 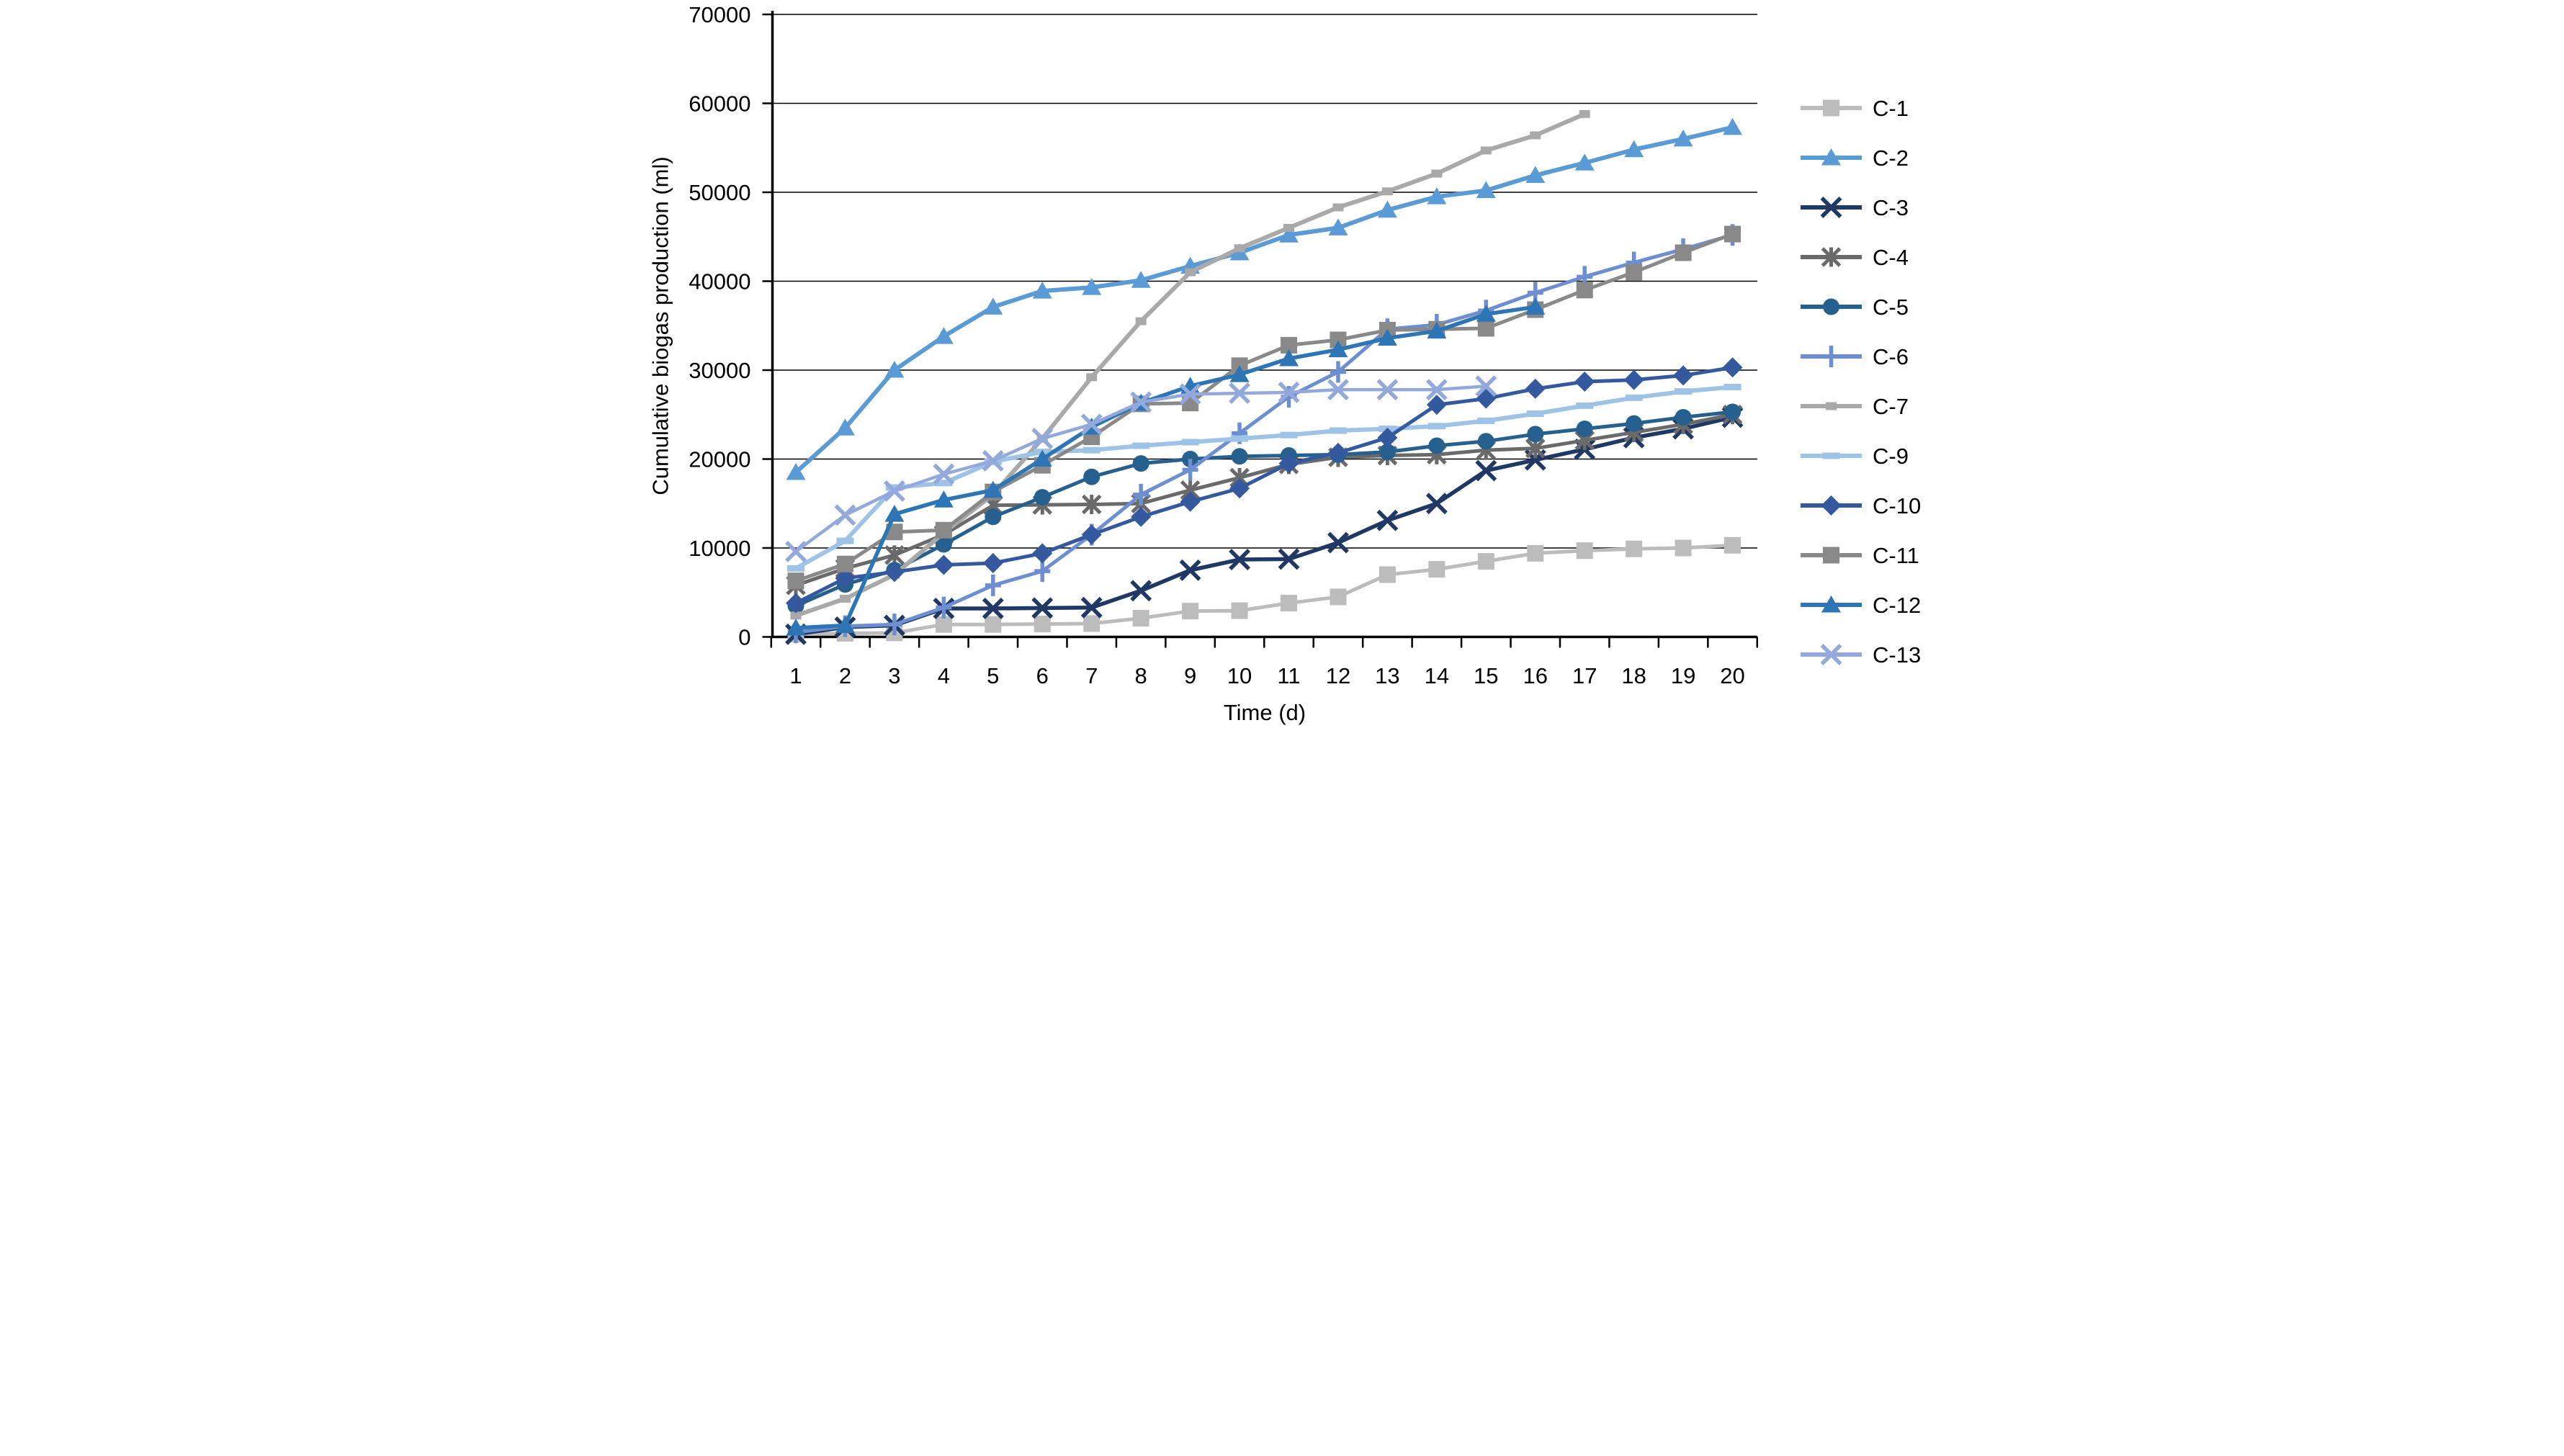 I want to click on x-tick-label-1: 1, so click(x=795, y=675).